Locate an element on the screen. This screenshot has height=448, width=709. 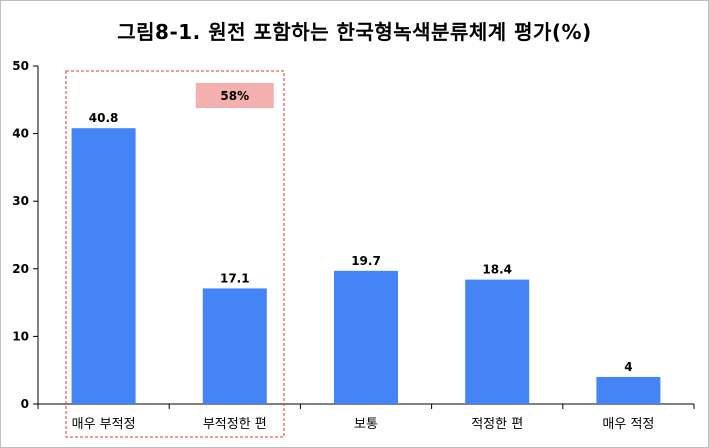
y-axis: 0 10 20 30 40 50 is located at coordinates (25, 235).